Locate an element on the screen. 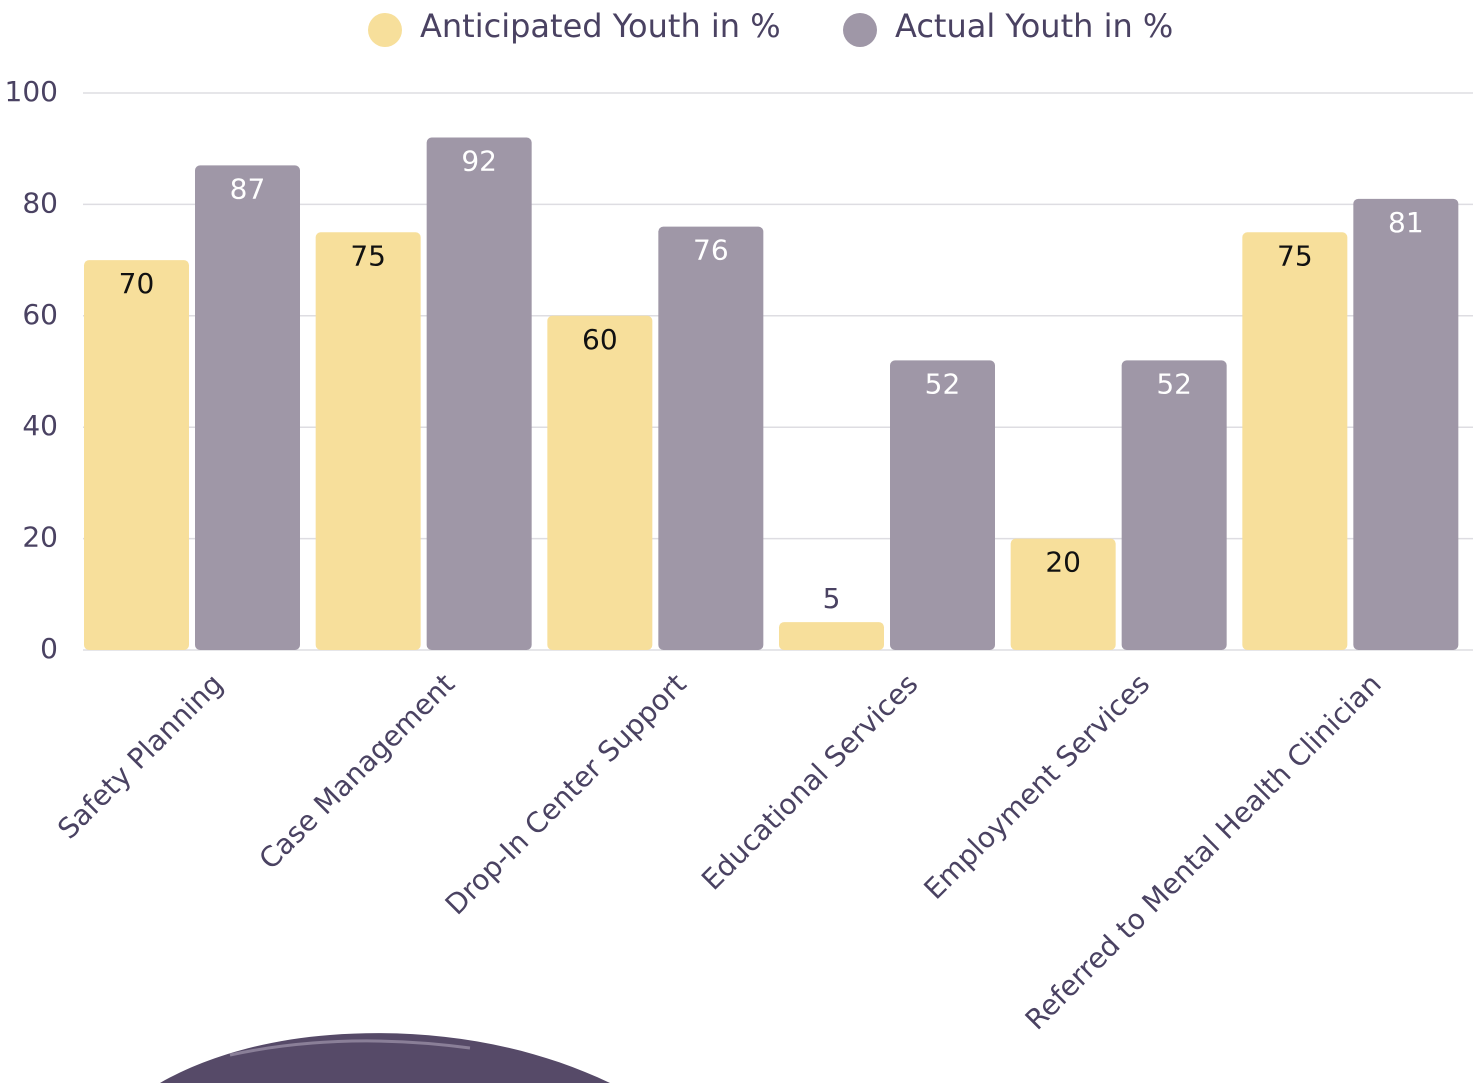 The width and height of the screenshot is (1481, 1083). value-label: 5 is located at coordinates (832, 598).